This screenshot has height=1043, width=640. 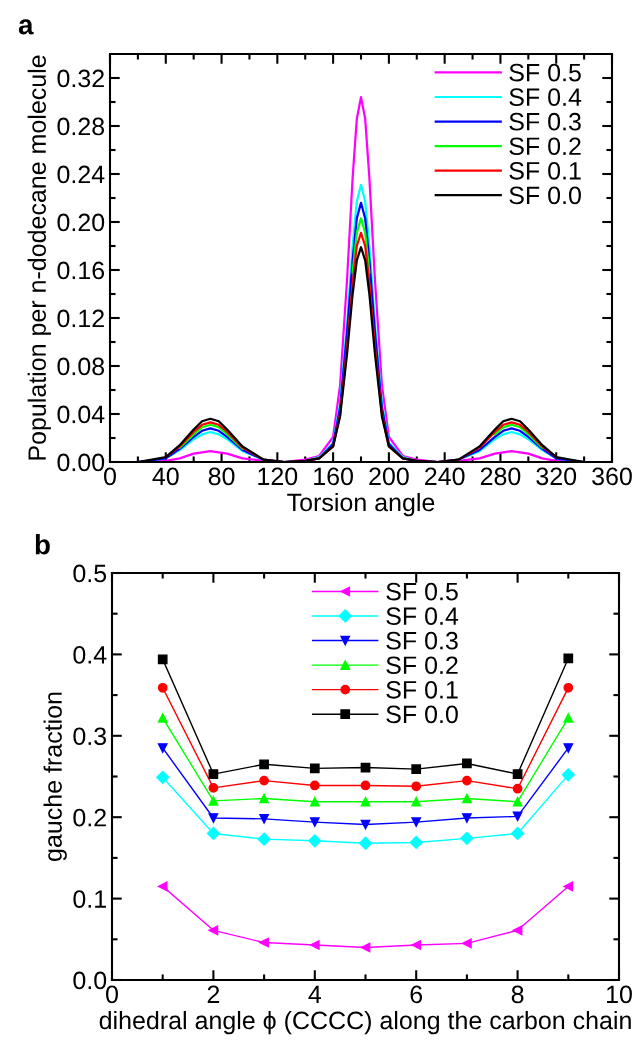 I want to click on x-tick-label: 240, so click(x=445, y=476).